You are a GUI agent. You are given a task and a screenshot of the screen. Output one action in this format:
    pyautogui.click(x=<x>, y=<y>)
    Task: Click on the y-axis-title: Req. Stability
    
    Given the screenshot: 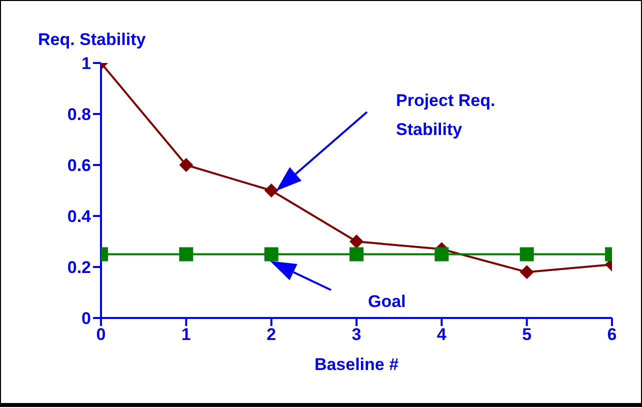 What is the action you would take?
    pyautogui.click(x=92, y=40)
    